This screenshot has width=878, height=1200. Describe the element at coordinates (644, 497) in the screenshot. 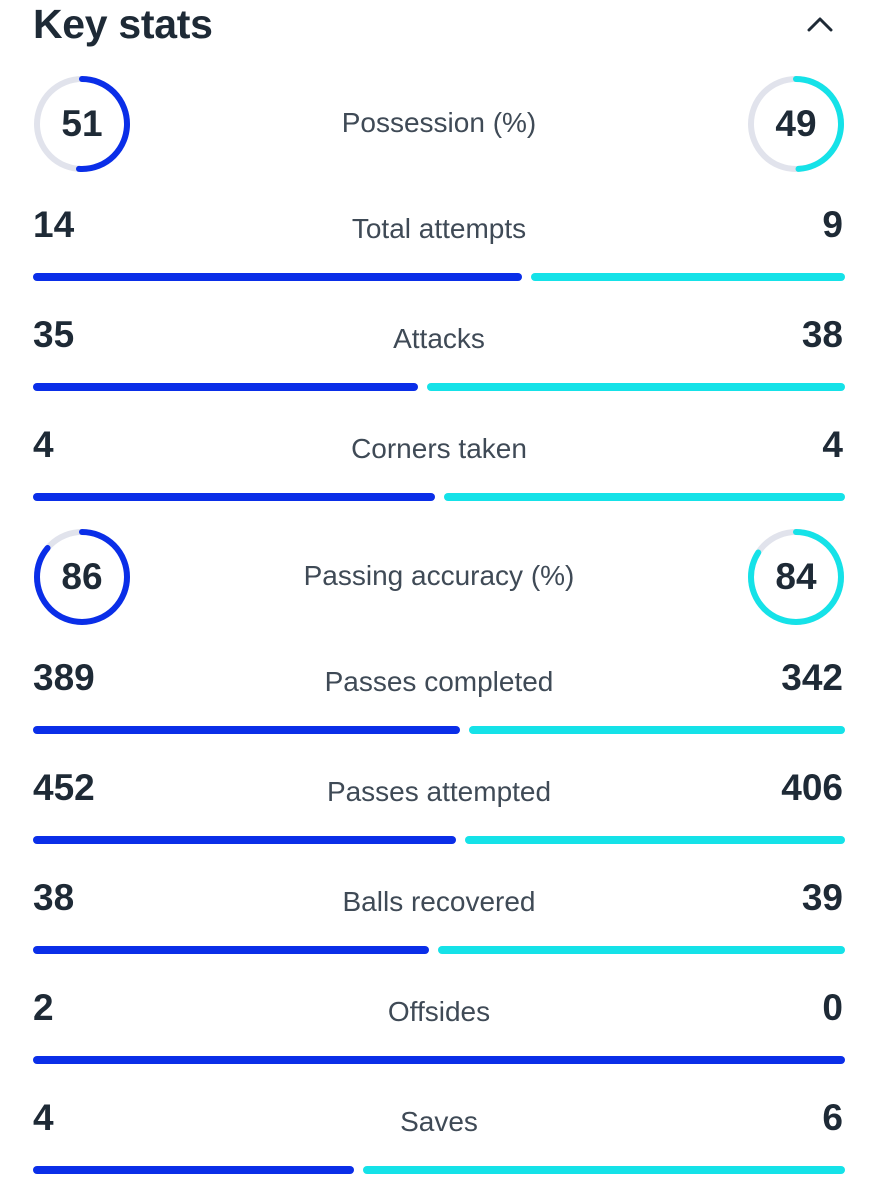

I see `away-corners-taken-bar` at that location.